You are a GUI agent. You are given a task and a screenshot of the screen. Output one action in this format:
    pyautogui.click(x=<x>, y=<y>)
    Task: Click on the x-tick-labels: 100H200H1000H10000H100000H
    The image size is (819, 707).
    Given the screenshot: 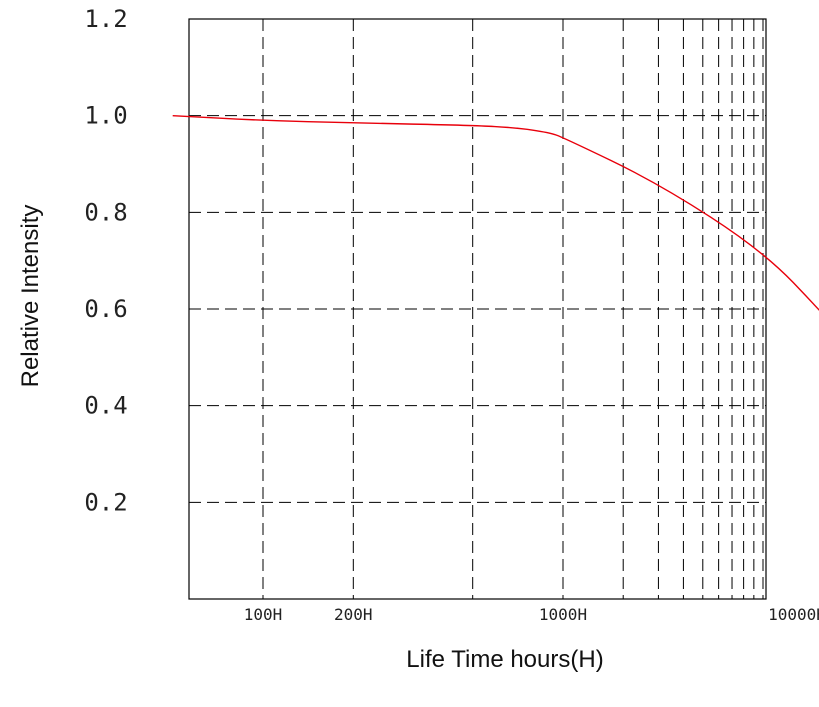 What is the action you would take?
    pyautogui.click(x=531, y=614)
    